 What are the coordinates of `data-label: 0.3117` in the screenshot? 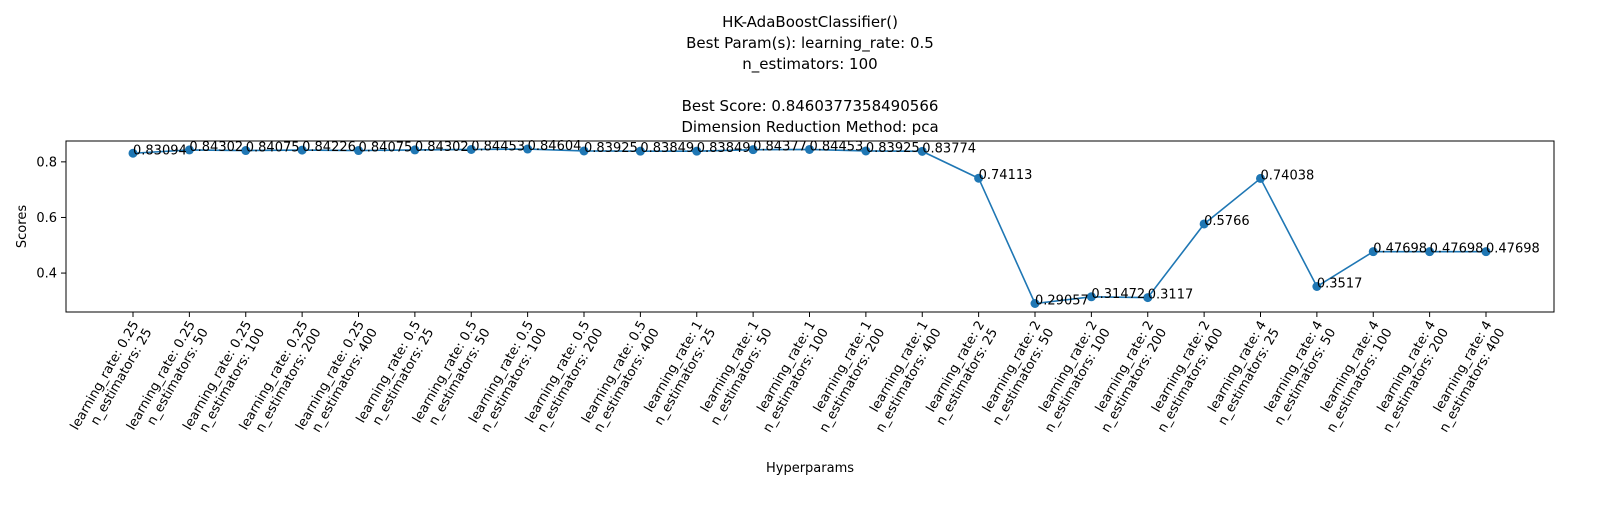 It's located at (1171, 295).